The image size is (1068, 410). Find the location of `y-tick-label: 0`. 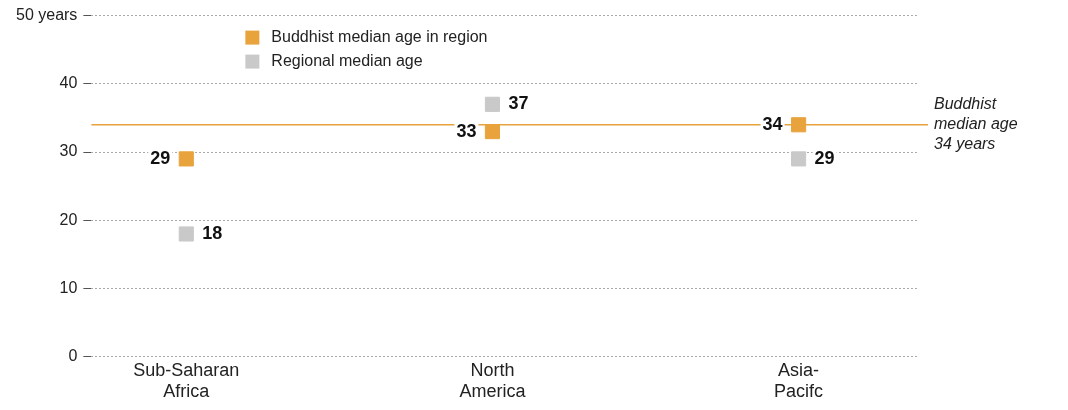

y-tick-label: 0 is located at coordinates (73, 356).